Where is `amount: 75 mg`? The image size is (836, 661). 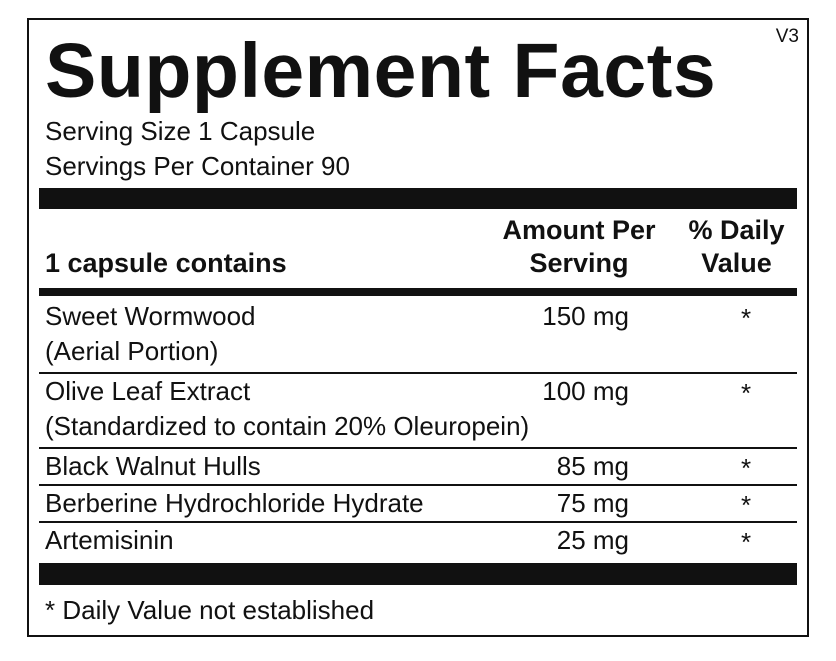 amount: 75 mg is located at coordinates (592, 503).